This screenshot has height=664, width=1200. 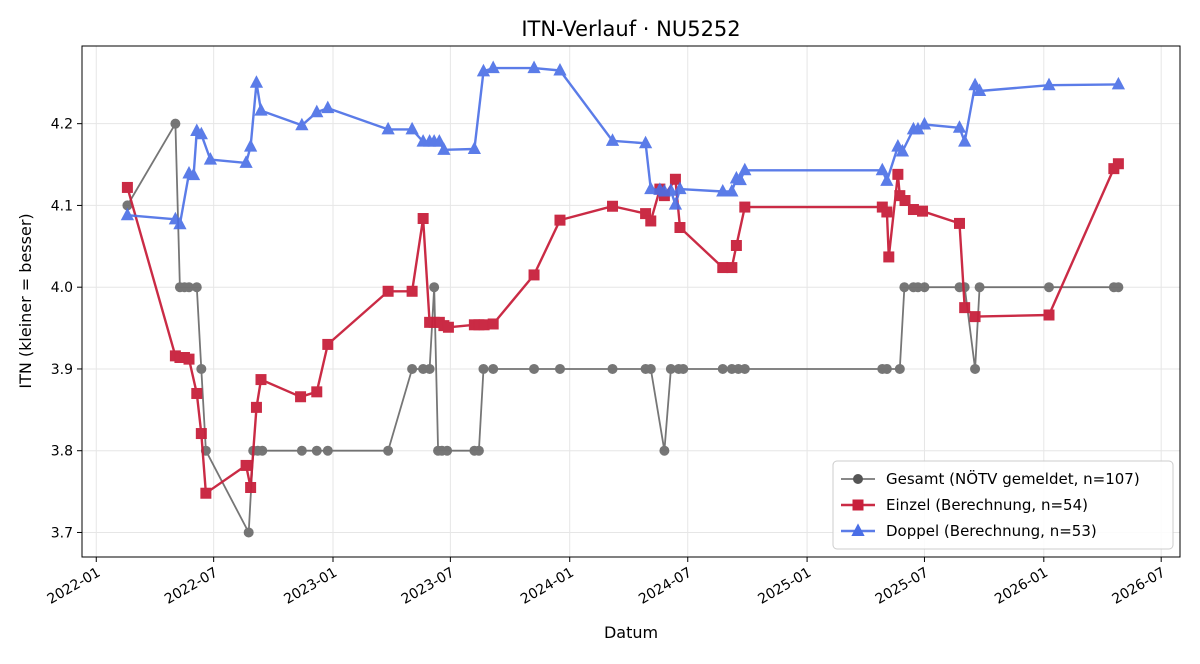 I want to click on x-tick-label: 2025-07, so click(x=902, y=586).